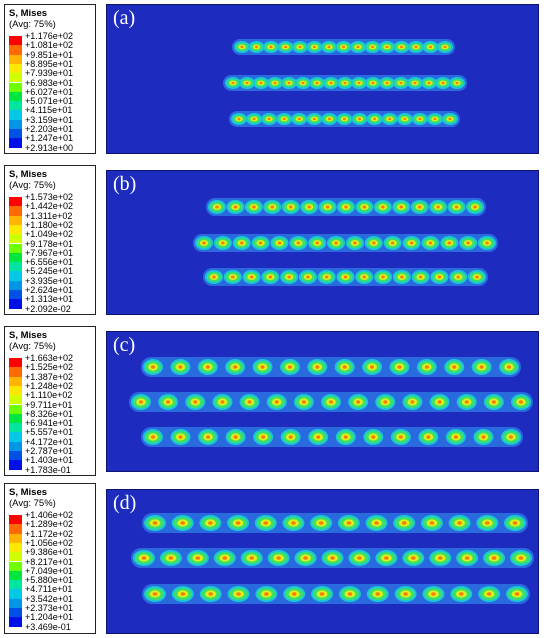 The width and height of the screenshot is (550, 638). I want to click on legend-value-row: +6.027e+01, so click(50, 94).